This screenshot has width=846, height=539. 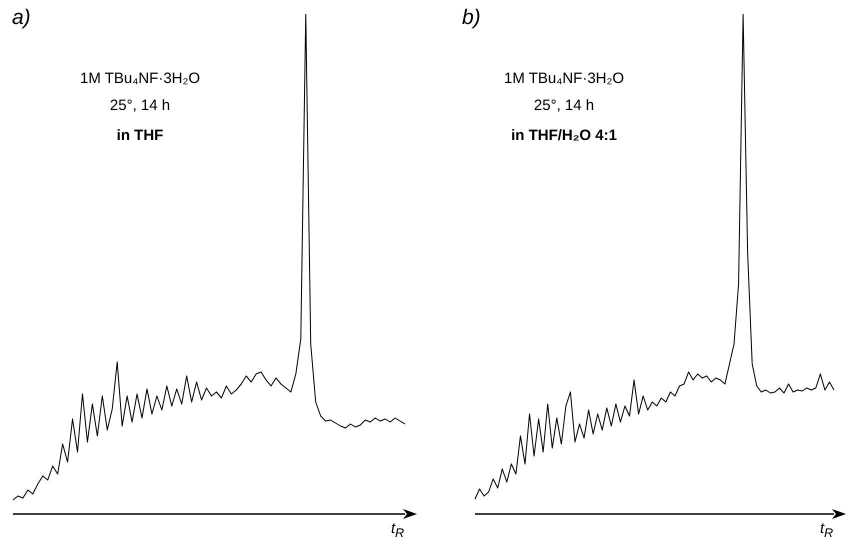 I want to click on chart-title: b), so click(x=471, y=18).